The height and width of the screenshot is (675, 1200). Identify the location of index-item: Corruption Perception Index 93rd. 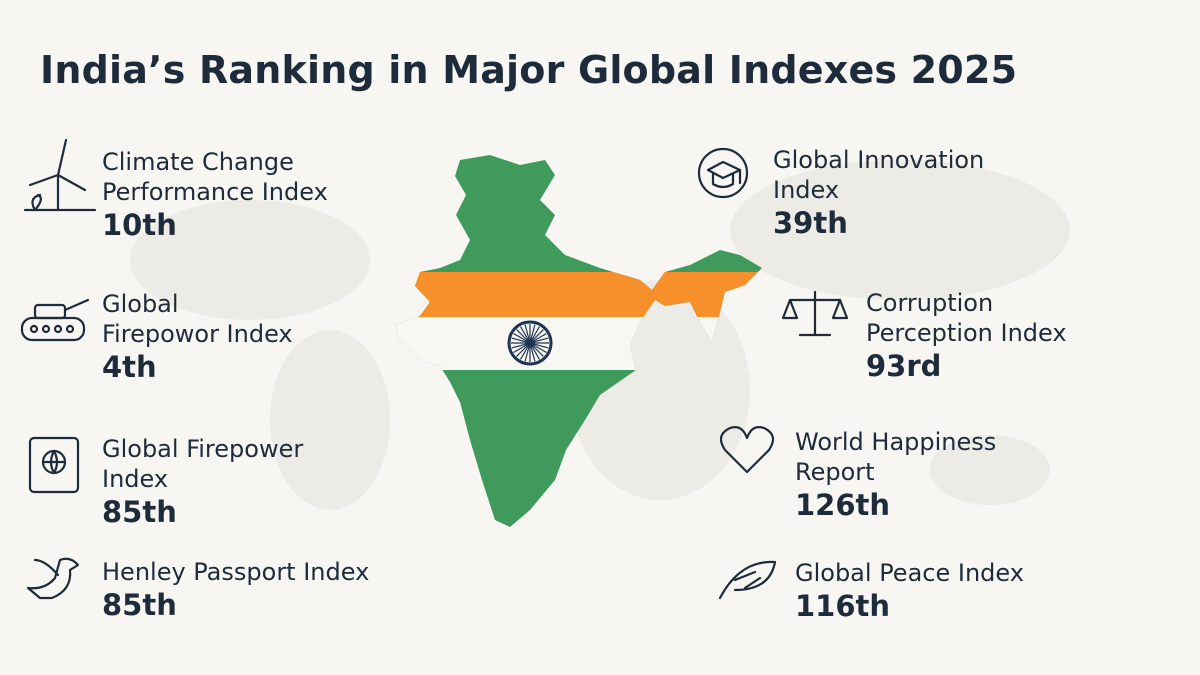
(966, 336).